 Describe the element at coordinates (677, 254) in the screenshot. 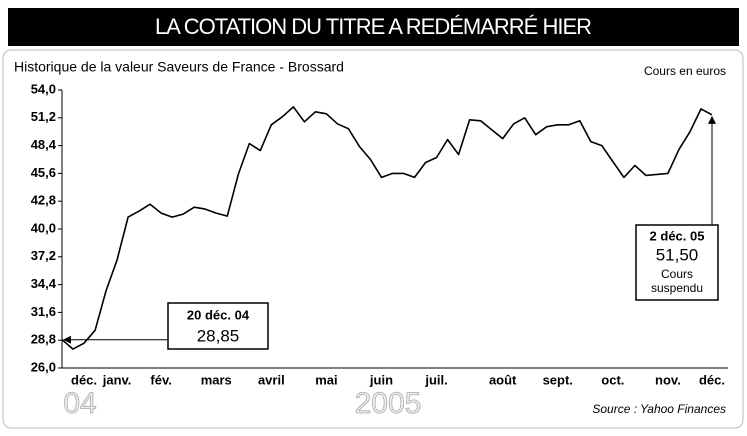

I see `annotation-value: 51,50` at that location.